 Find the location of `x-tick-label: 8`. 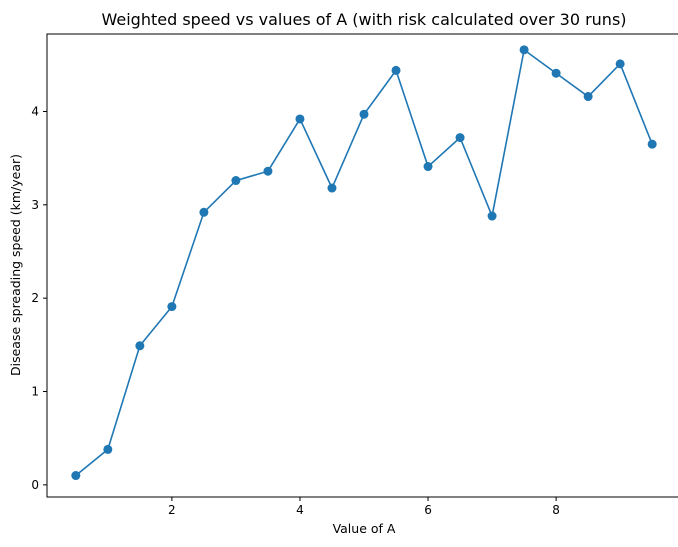

x-tick-label: 8 is located at coordinates (556, 510).